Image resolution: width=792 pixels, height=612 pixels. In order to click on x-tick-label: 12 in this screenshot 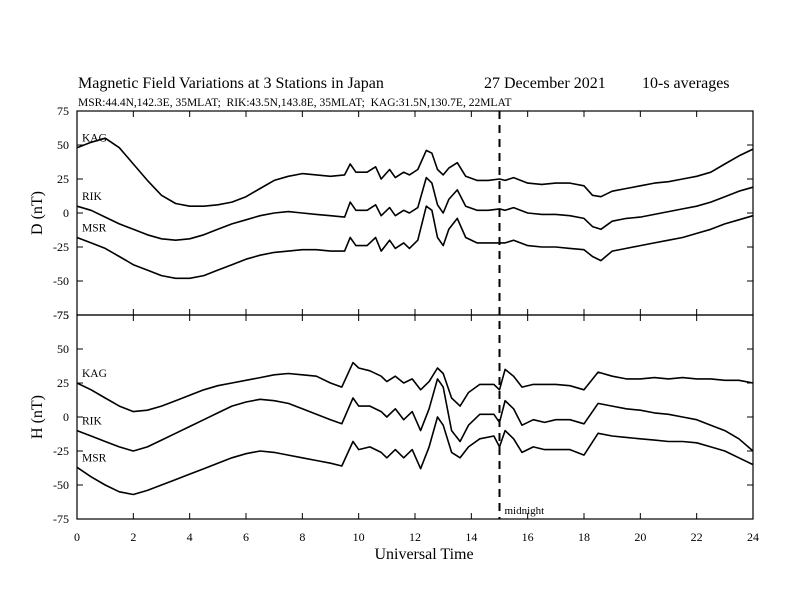, I will do `click(415, 537)`.